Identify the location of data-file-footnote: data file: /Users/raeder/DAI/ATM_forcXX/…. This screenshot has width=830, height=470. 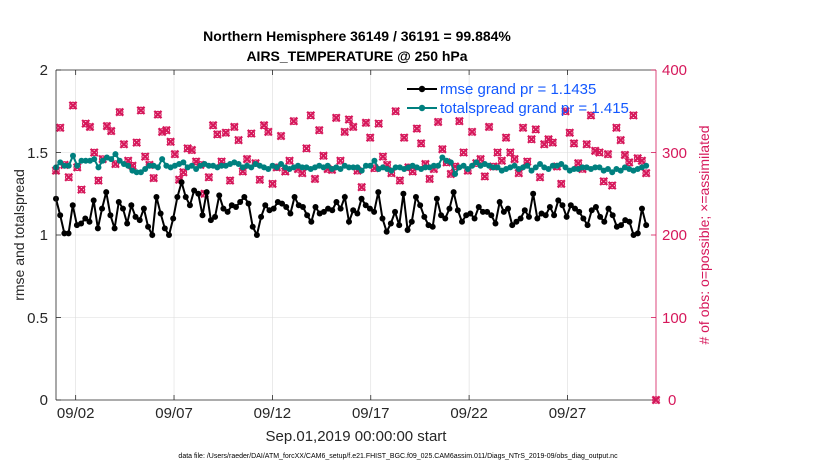
(398, 456).